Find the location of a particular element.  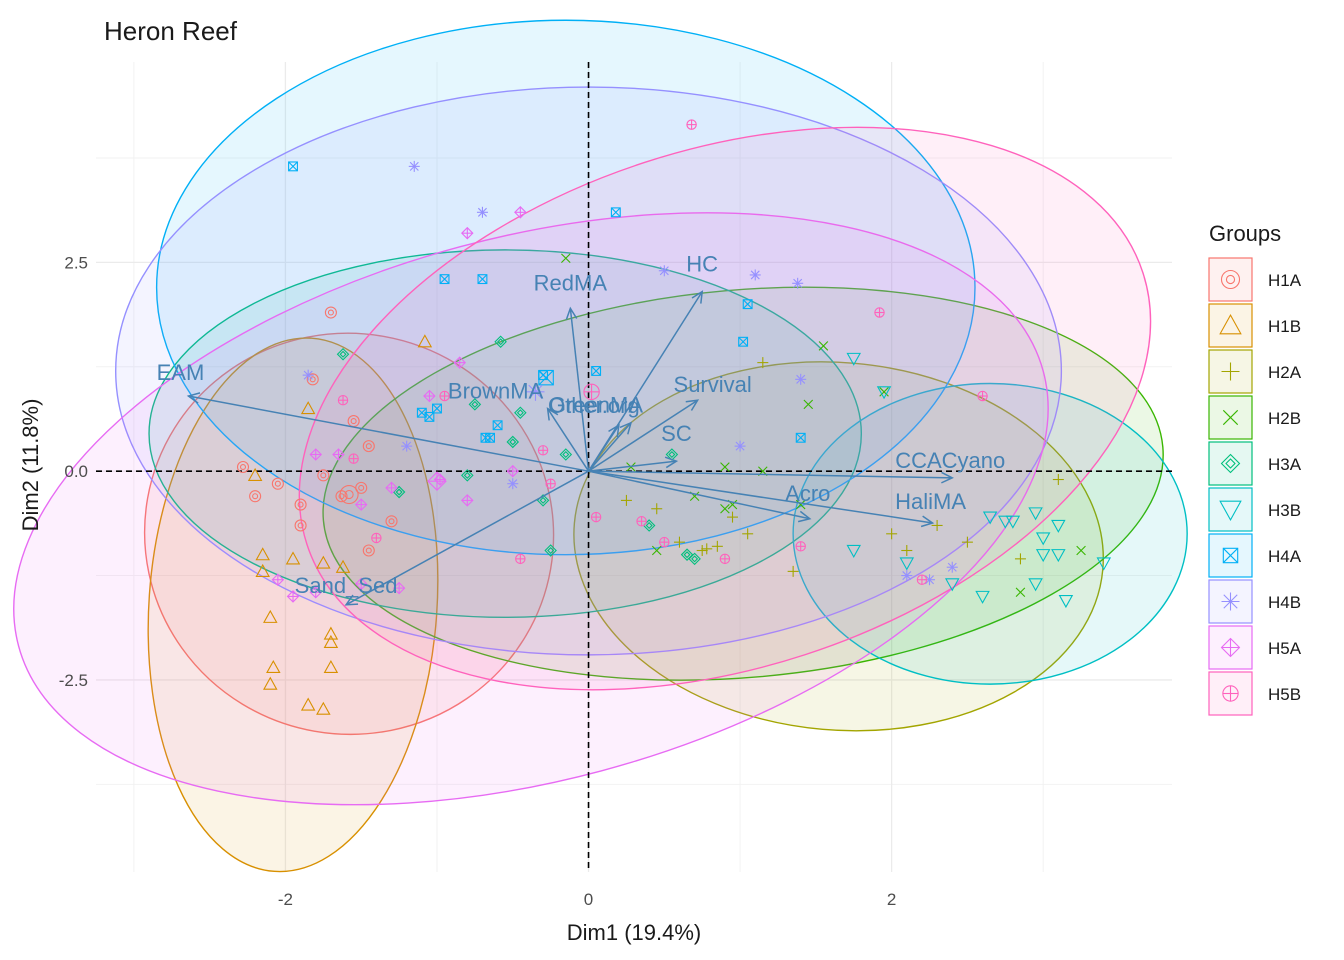

arrow-brownma is located at coordinates (568, 440).